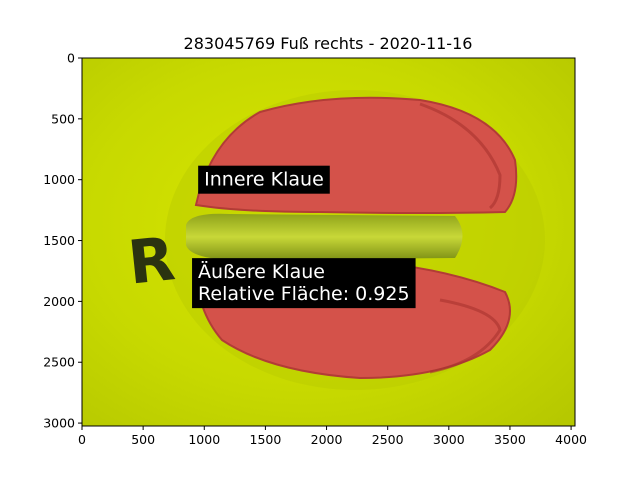  I want to click on inner-claw-fold, so click(460, 156).